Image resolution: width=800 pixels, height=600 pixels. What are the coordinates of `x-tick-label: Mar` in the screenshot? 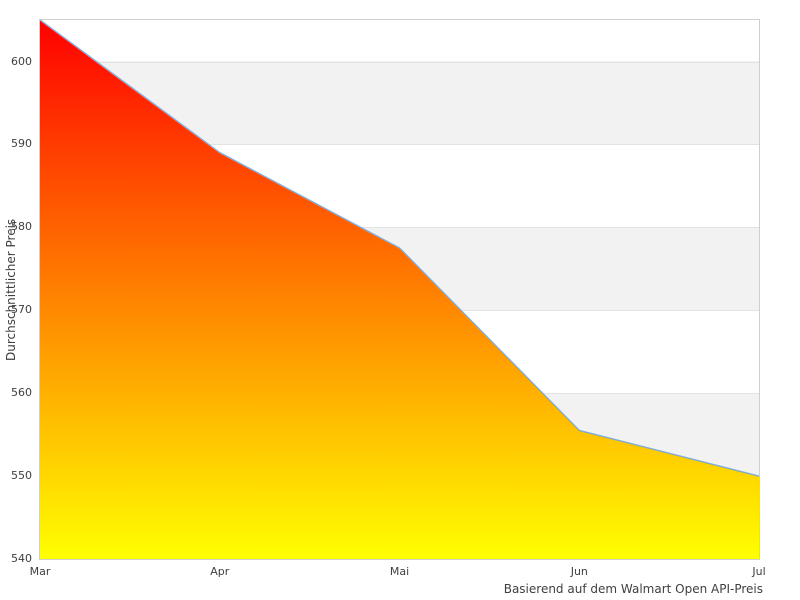 It's located at (40, 571).